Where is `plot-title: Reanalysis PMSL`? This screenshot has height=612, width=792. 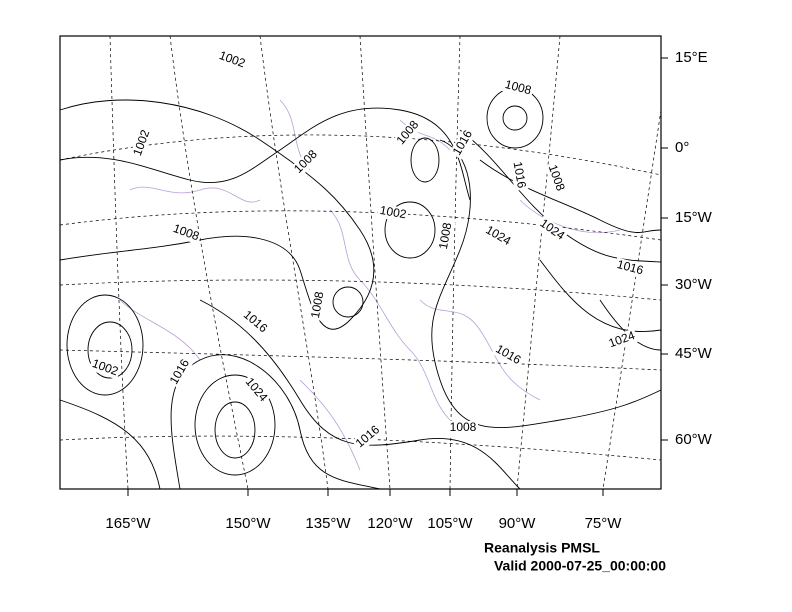
plot-title: Reanalysis PMSL is located at coordinates (542, 548).